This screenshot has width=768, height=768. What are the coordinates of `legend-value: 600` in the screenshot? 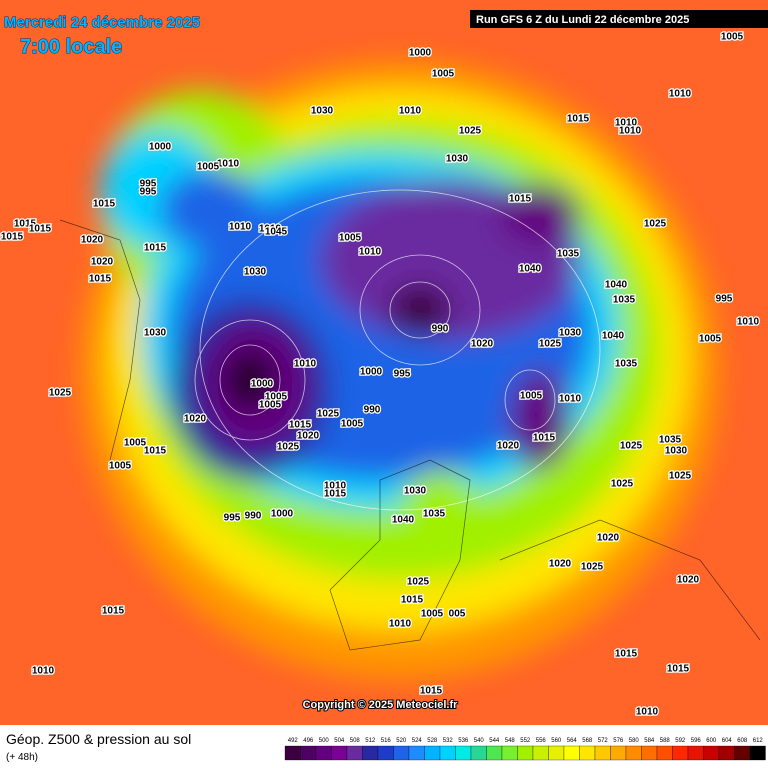 It's located at (711, 741).